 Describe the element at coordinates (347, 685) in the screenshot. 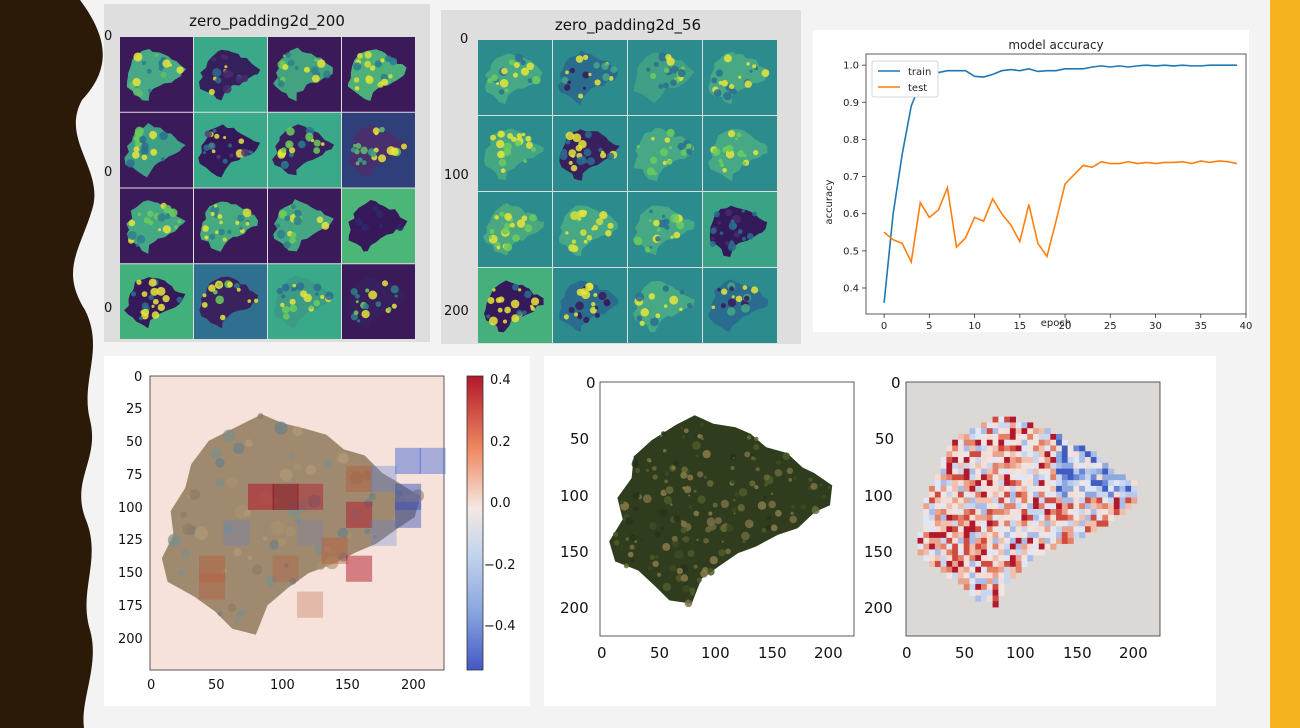

I see `x-tick: 150` at that location.